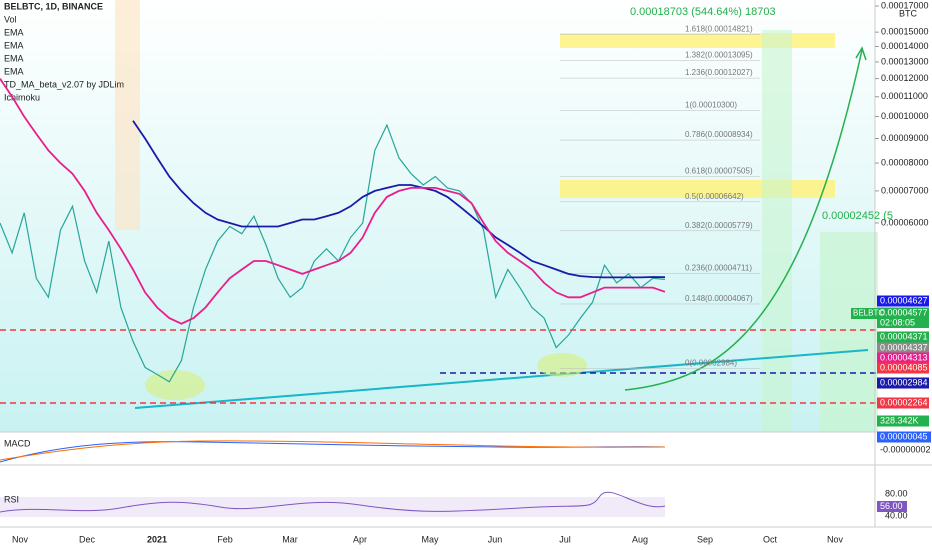 Image resolution: width=932 pixels, height=550 pixels. I want to click on price-tag-label: 0.00004371, so click(904, 336).